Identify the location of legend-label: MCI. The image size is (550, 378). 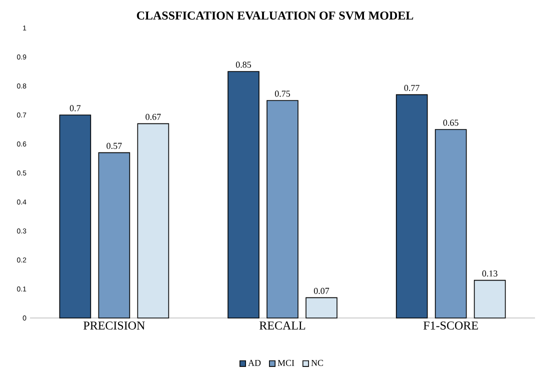
(286, 363).